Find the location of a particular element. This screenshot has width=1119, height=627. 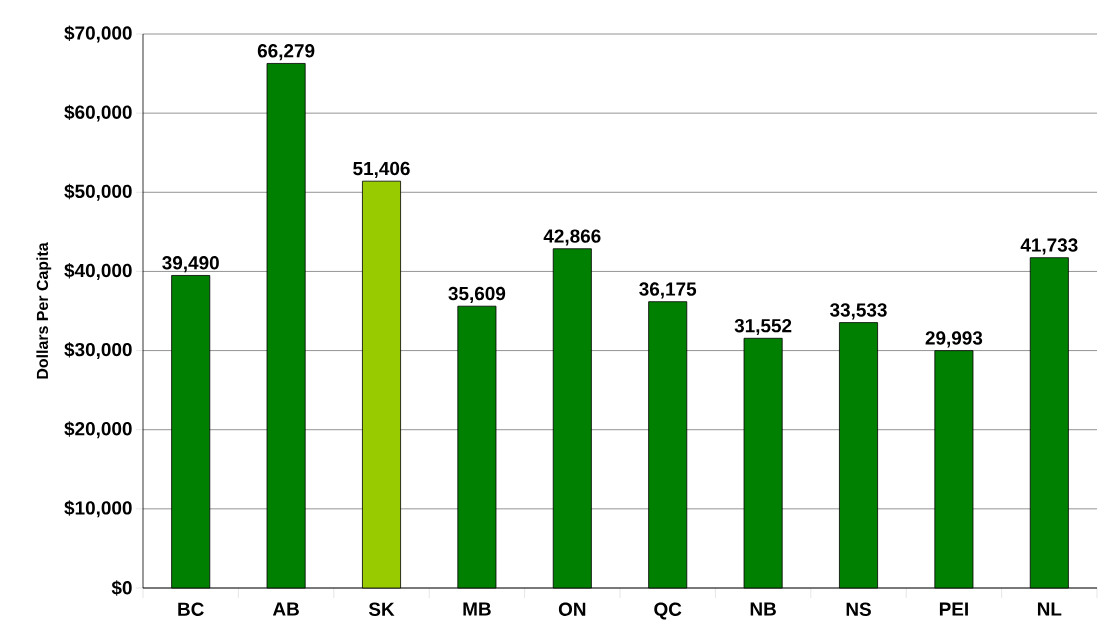

x-tick-label: MB is located at coordinates (477, 609).